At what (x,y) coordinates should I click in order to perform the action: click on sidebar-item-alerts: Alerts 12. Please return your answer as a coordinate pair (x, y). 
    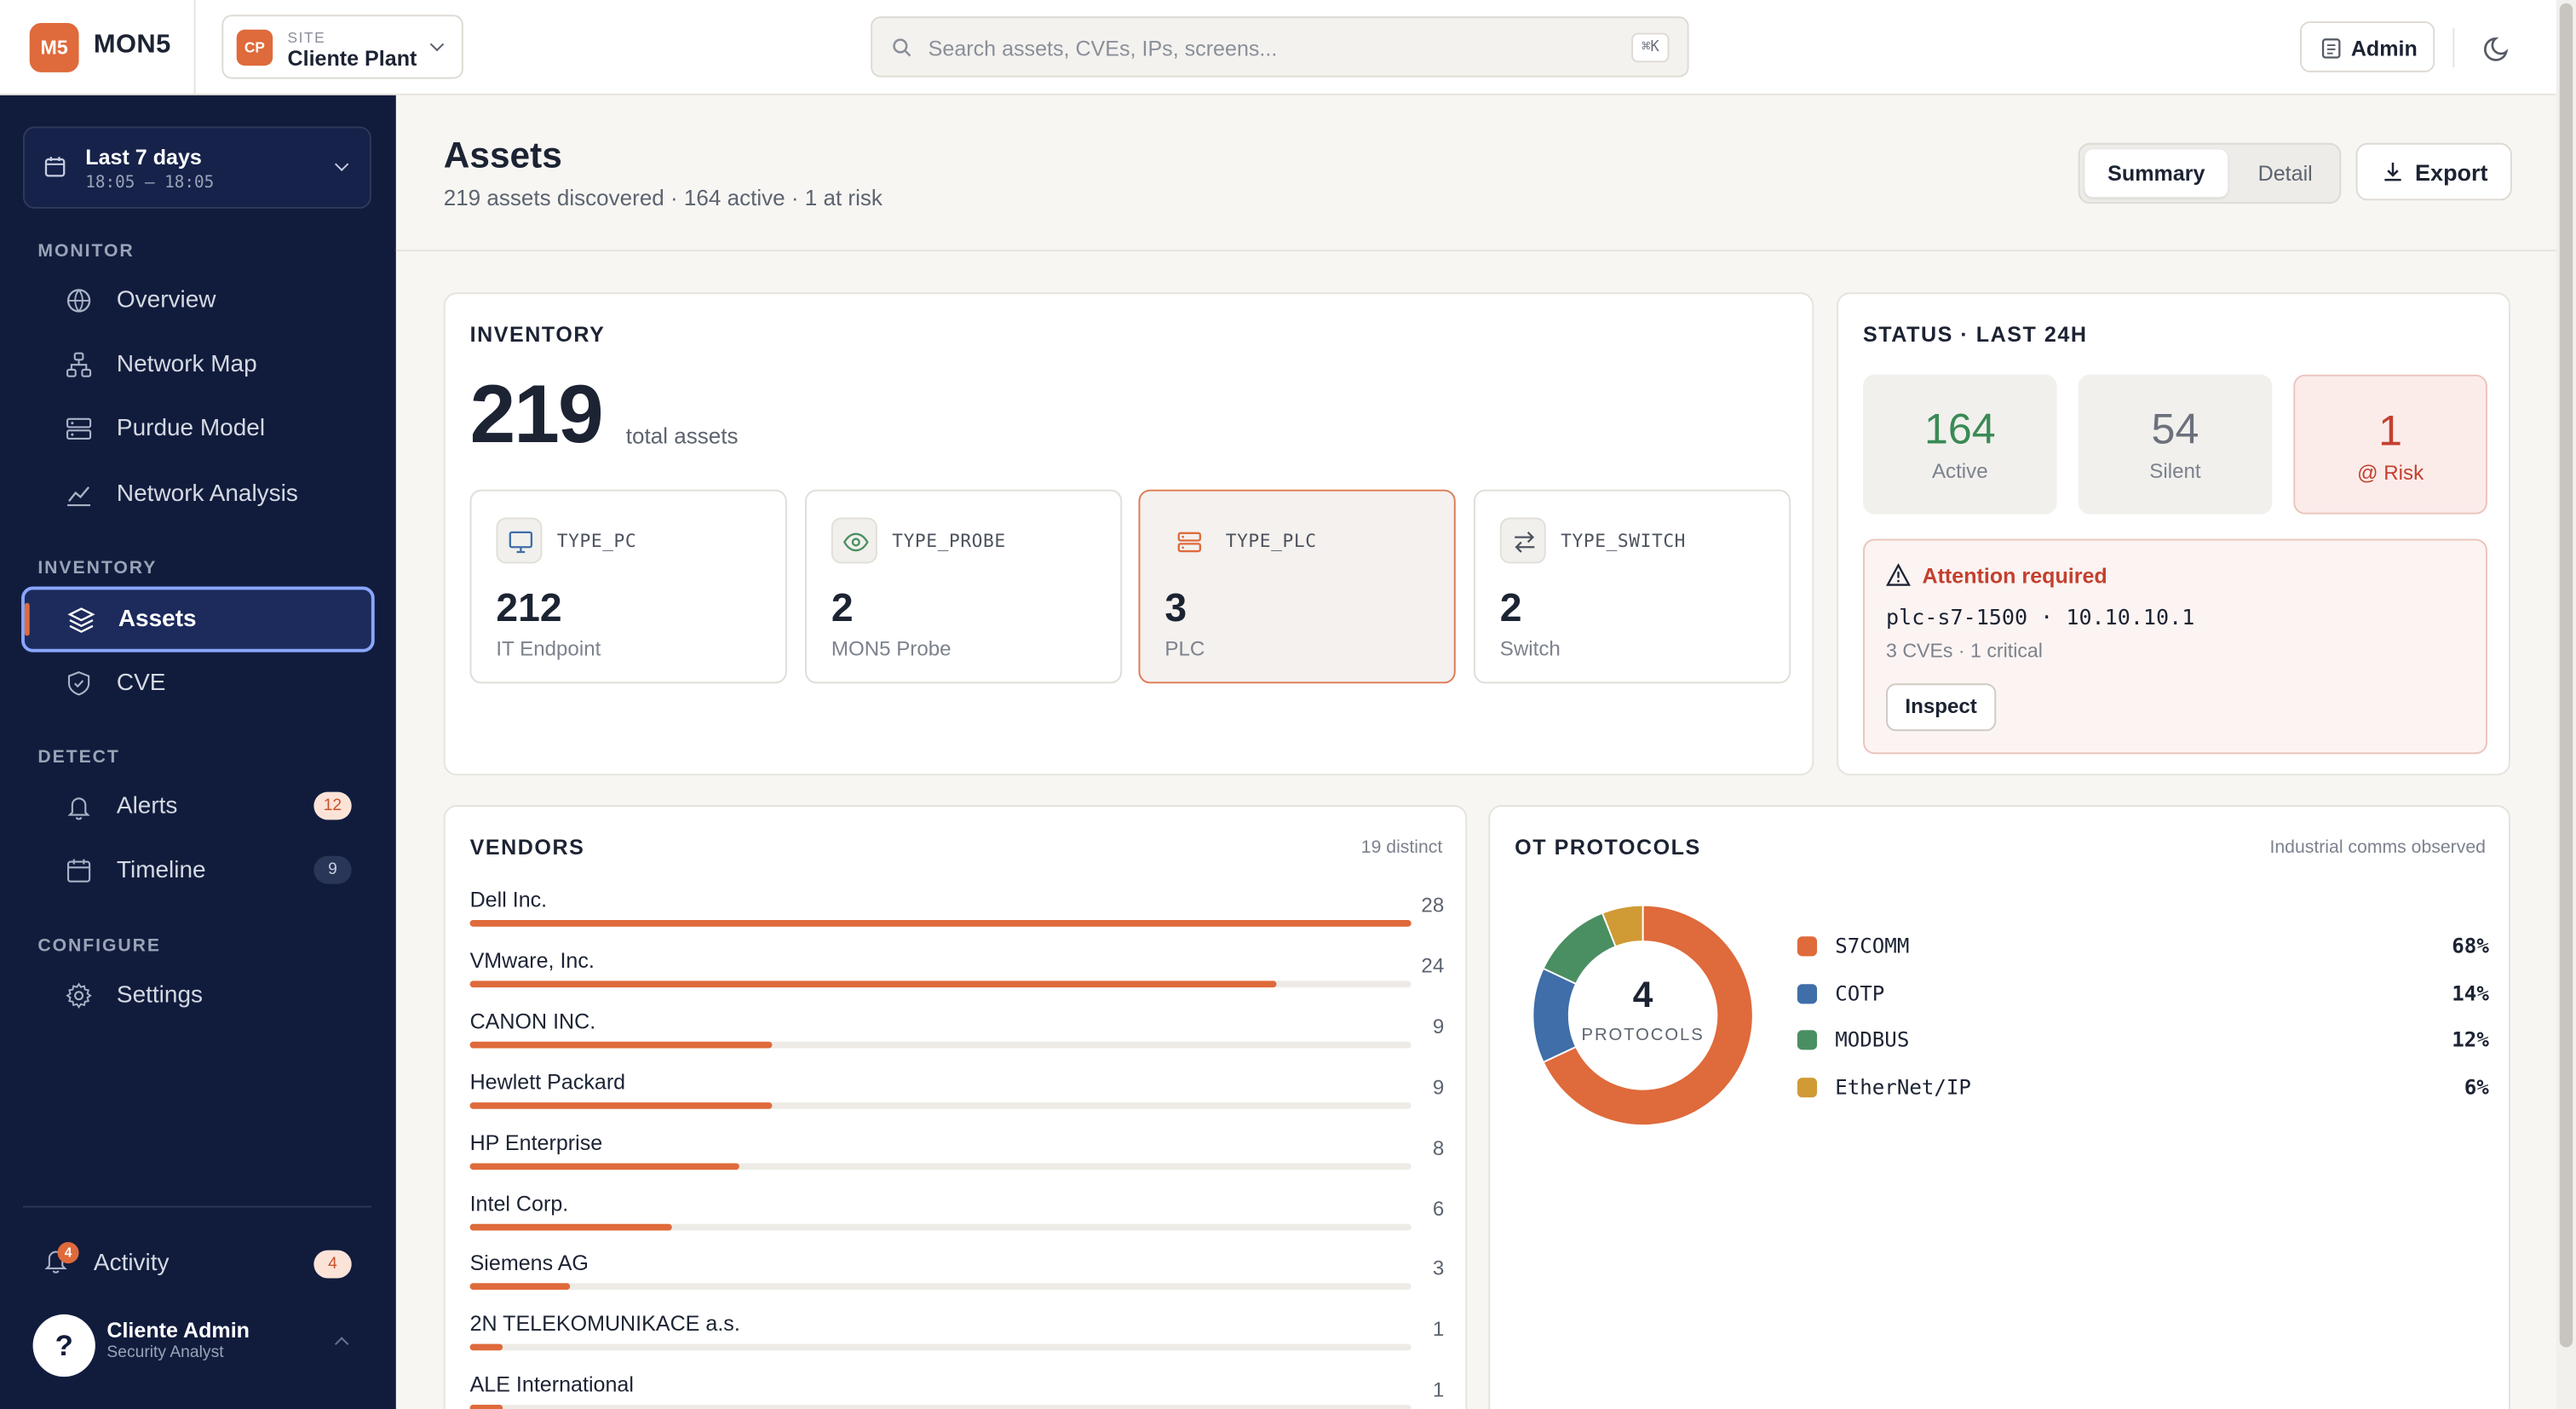
    Looking at the image, I should click on (197, 806).